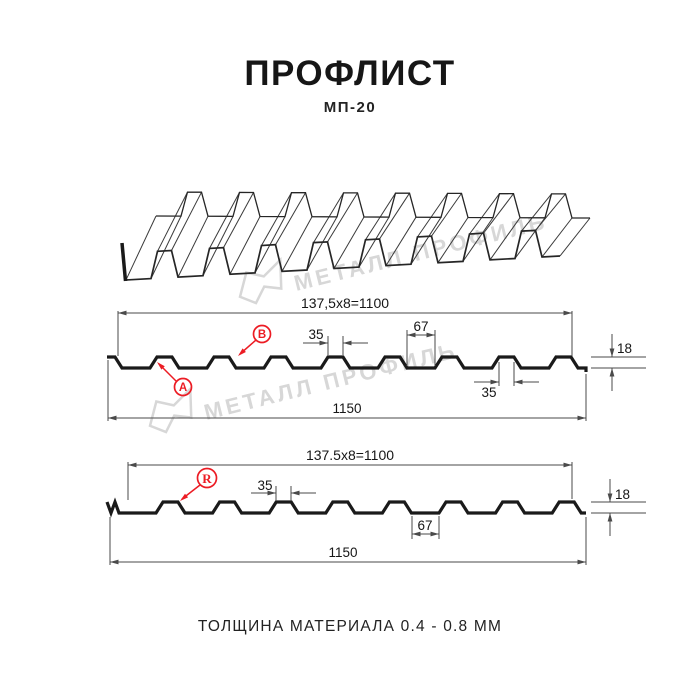  I want to click on watermark-2: МЕТАЛЛ ПРОФИЛЬ, so click(304, 386).